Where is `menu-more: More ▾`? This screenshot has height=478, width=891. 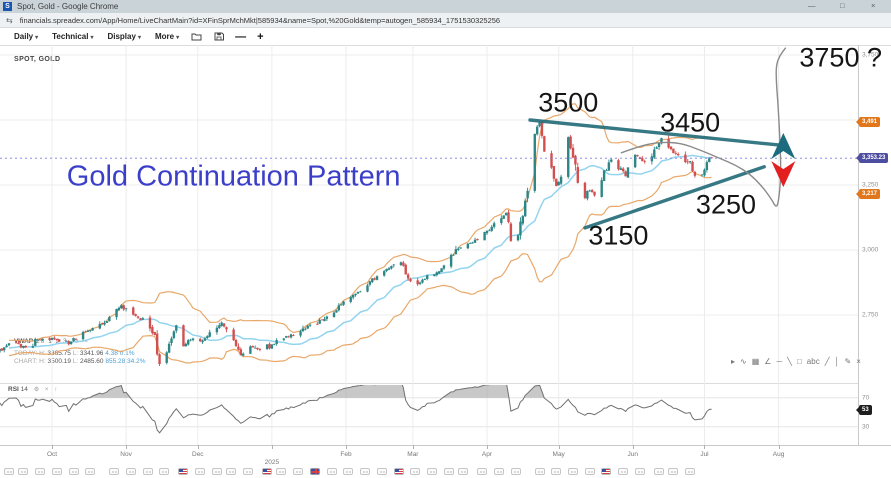
menu-more: More ▾ is located at coordinates (167, 36).